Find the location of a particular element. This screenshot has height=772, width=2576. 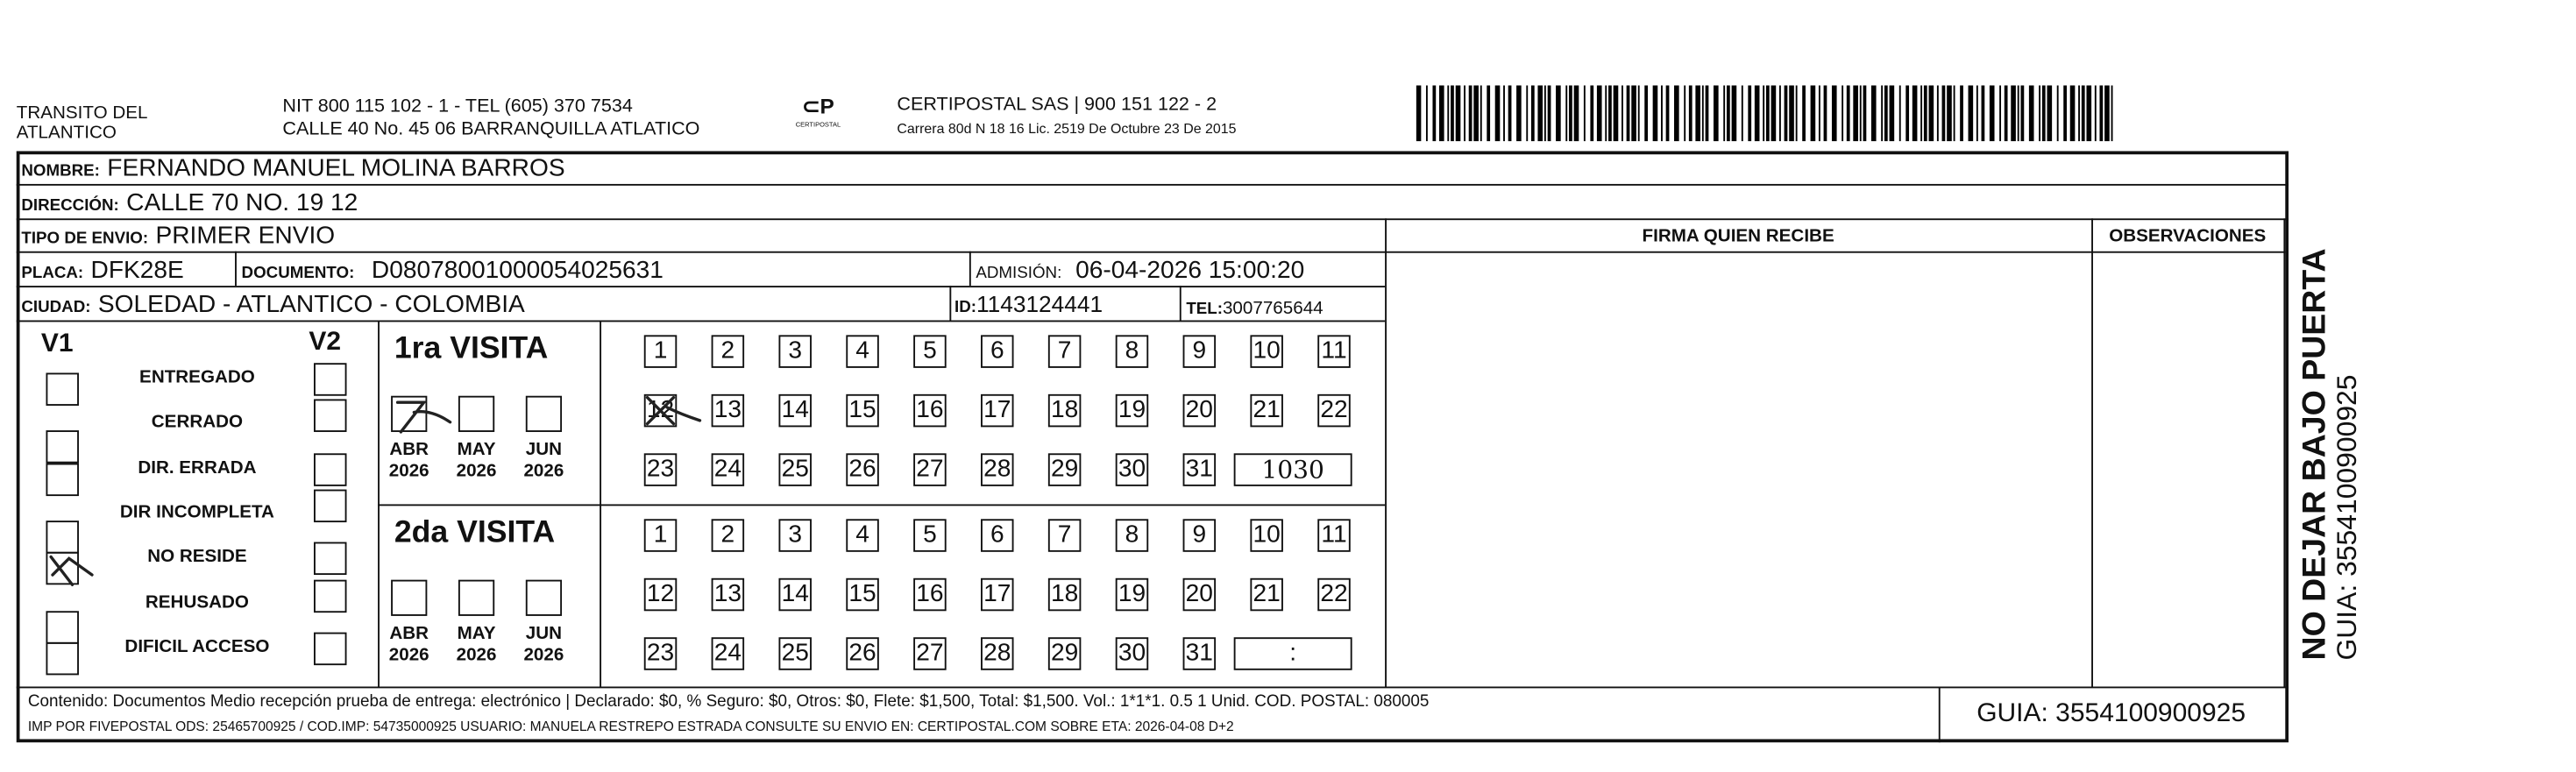

ciudad-value: SOLEDAD - ATLANTICO - COLOMBIA is located at coordinates (311, 304).